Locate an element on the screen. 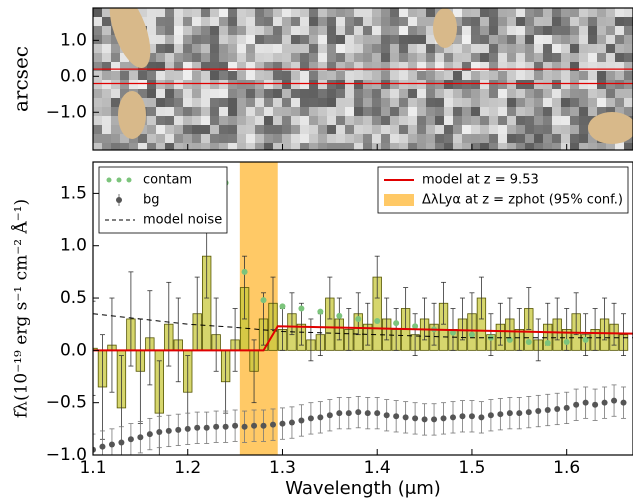 The height and width of the screenshot is (500, 633). legend-label: contam is located at coordinates (167, 180).